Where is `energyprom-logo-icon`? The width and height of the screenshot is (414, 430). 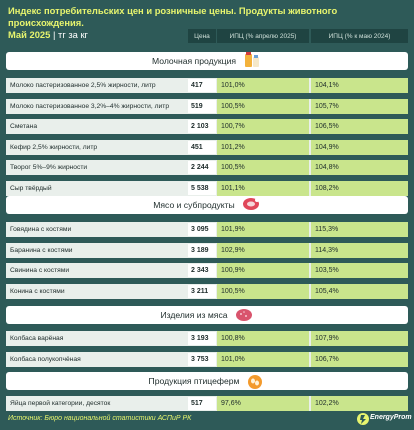
energyprom-logo-icon is located at coordinates (363, 419).